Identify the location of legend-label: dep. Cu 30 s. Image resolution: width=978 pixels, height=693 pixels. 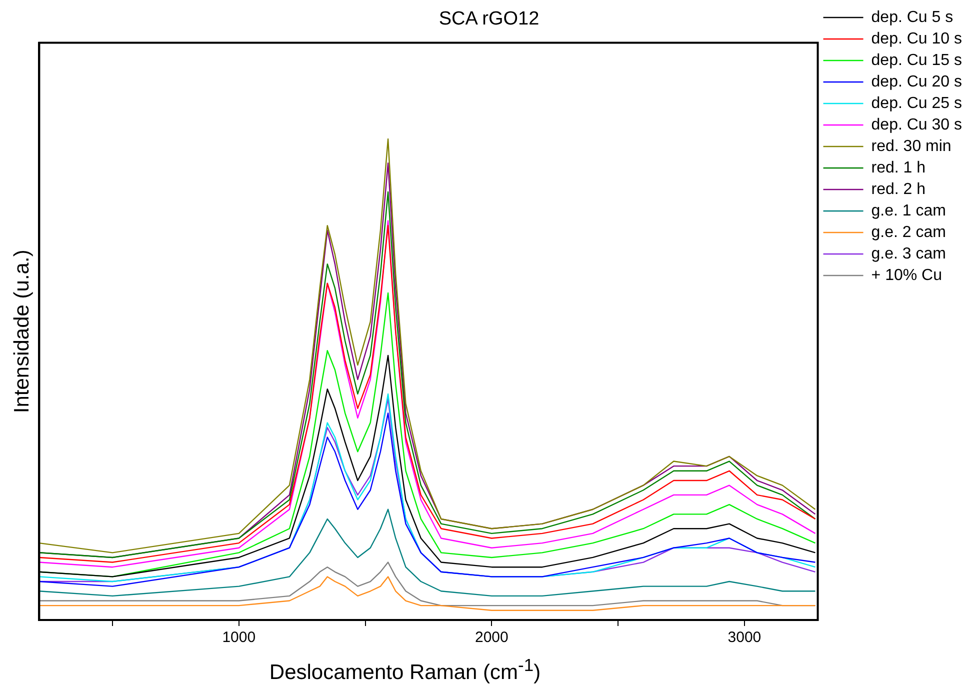
(916, 125).